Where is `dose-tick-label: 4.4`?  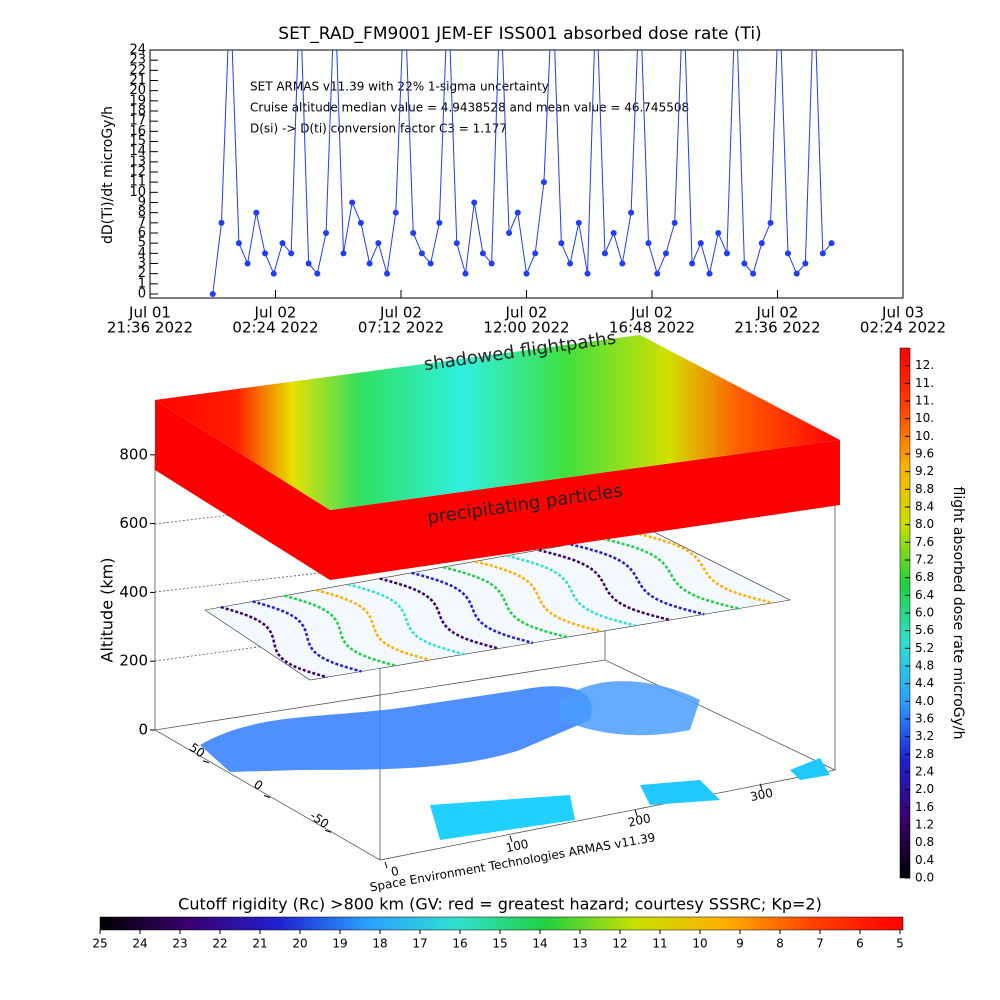 dose-tick-label: 4.4 is located at coordinates (924, 683).